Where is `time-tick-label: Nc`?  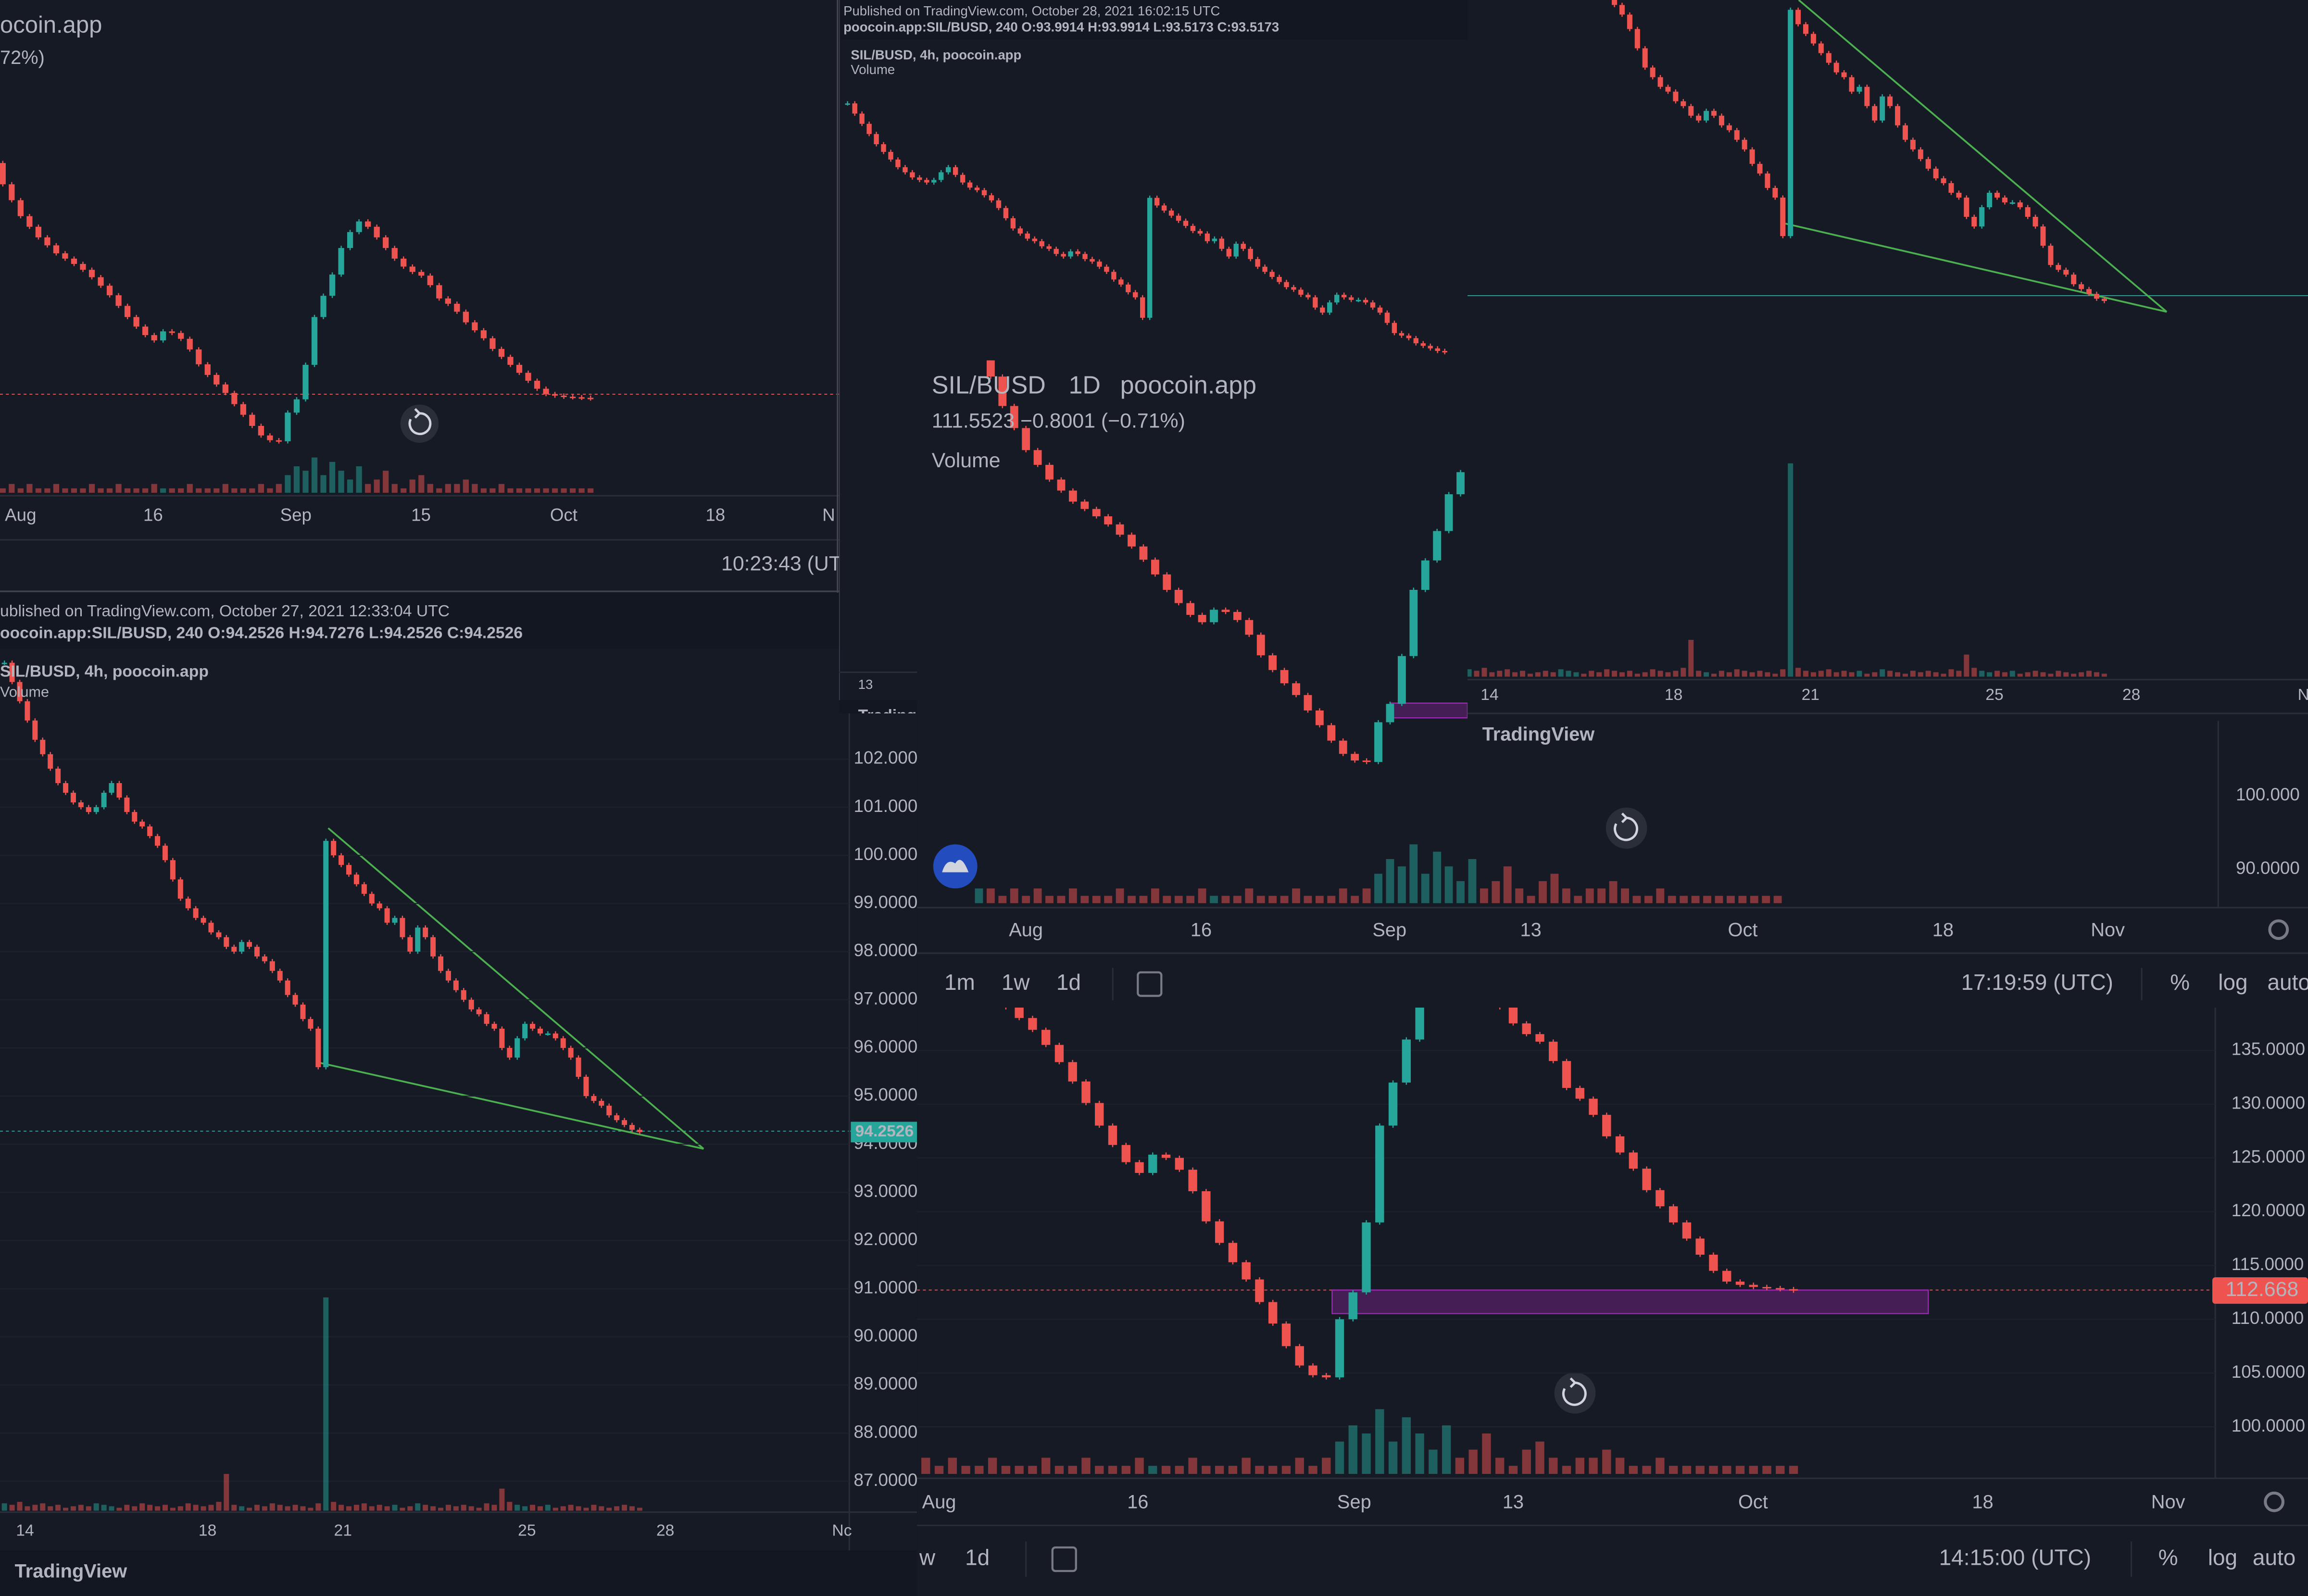
time-tick-label: Nc is located at coordinates (842, 1530).